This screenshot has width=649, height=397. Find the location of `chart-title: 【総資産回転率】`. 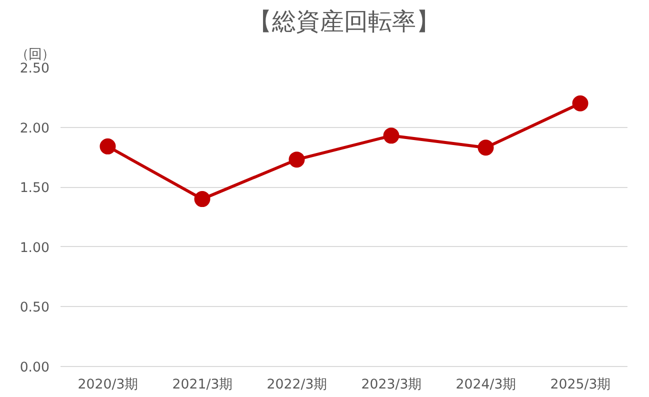

chart-title: 【総資産回転率】 is located at coordinates (344, 22).